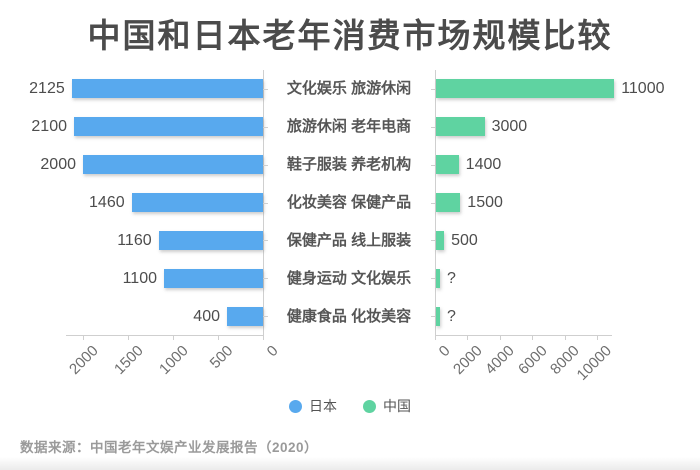 This screenshot has width=700, height=470. What do you see at coordinates (369, 406) in the screenshot?
I see `china-series-dot-icon` at bounding box center [369, 406].